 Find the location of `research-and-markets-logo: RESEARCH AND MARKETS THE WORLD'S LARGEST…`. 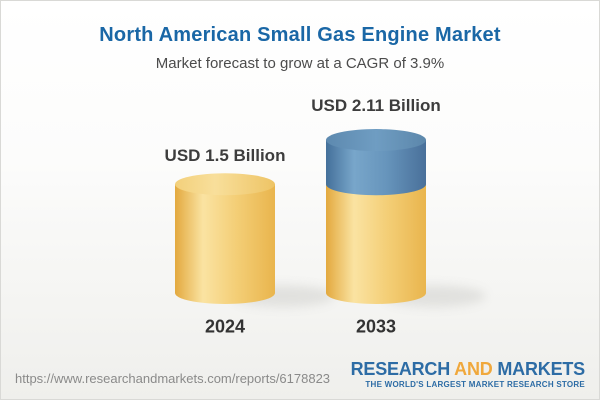

research-and-markets-logo: RESEARCH AND MARKETS THE WORLD'S LARGEST… is located at coordinates (468, 374).